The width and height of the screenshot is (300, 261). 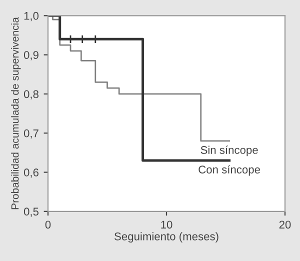 What do you see at coordinates (285, 224) in the screenshot?
I see `x-tick-label: 20` at bounding box center [285, 224].